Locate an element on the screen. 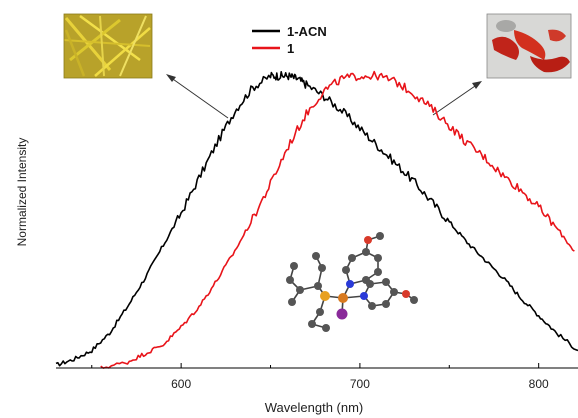 The width and height of the screenshot is (578, 418). x-tick-group: 600 700 800 is located at coordinates (320, 377).